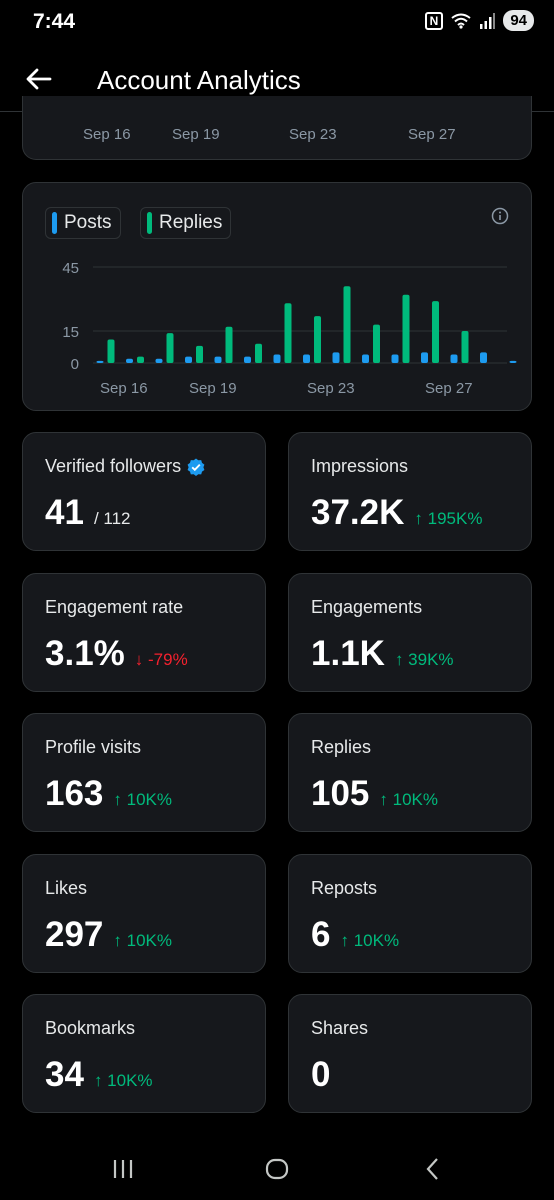 The image size is (554, 1200). Describe the element at coordinates (74, 793) in the screenshot. I see `stat-value: 163` at that location.